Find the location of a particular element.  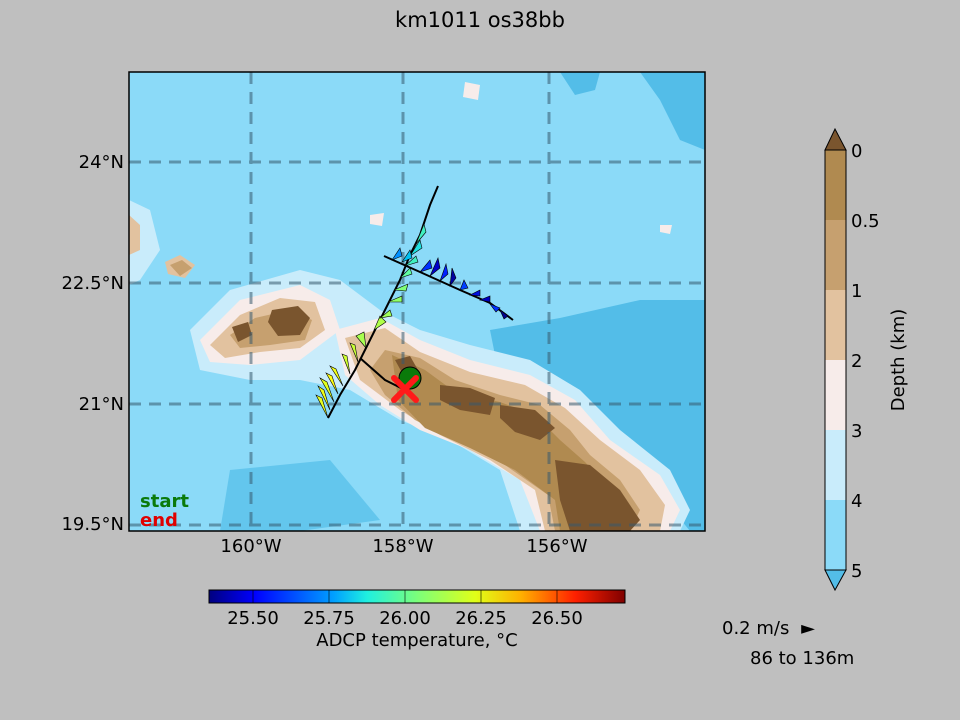

lon-tick: 156°W is located at coordinates (556, 546).